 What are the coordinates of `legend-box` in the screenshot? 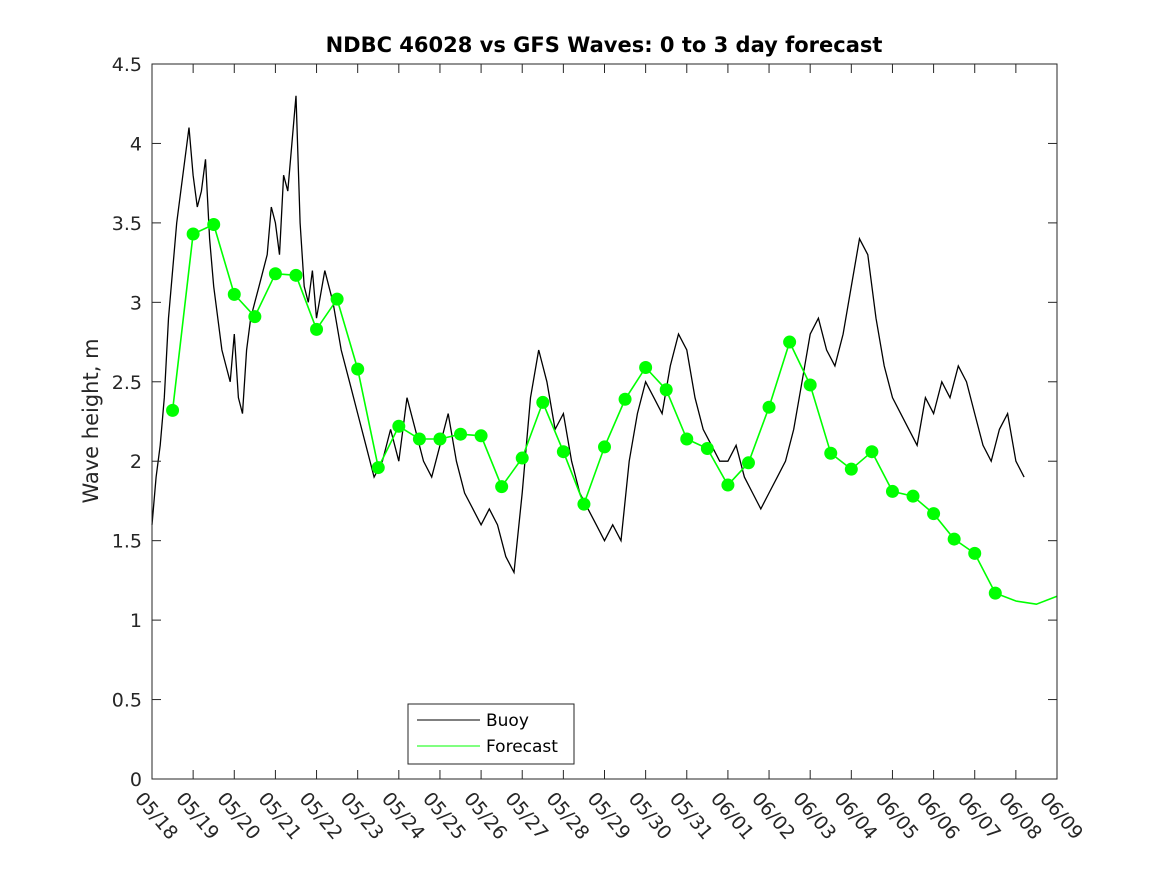 It's located at (491, 734).